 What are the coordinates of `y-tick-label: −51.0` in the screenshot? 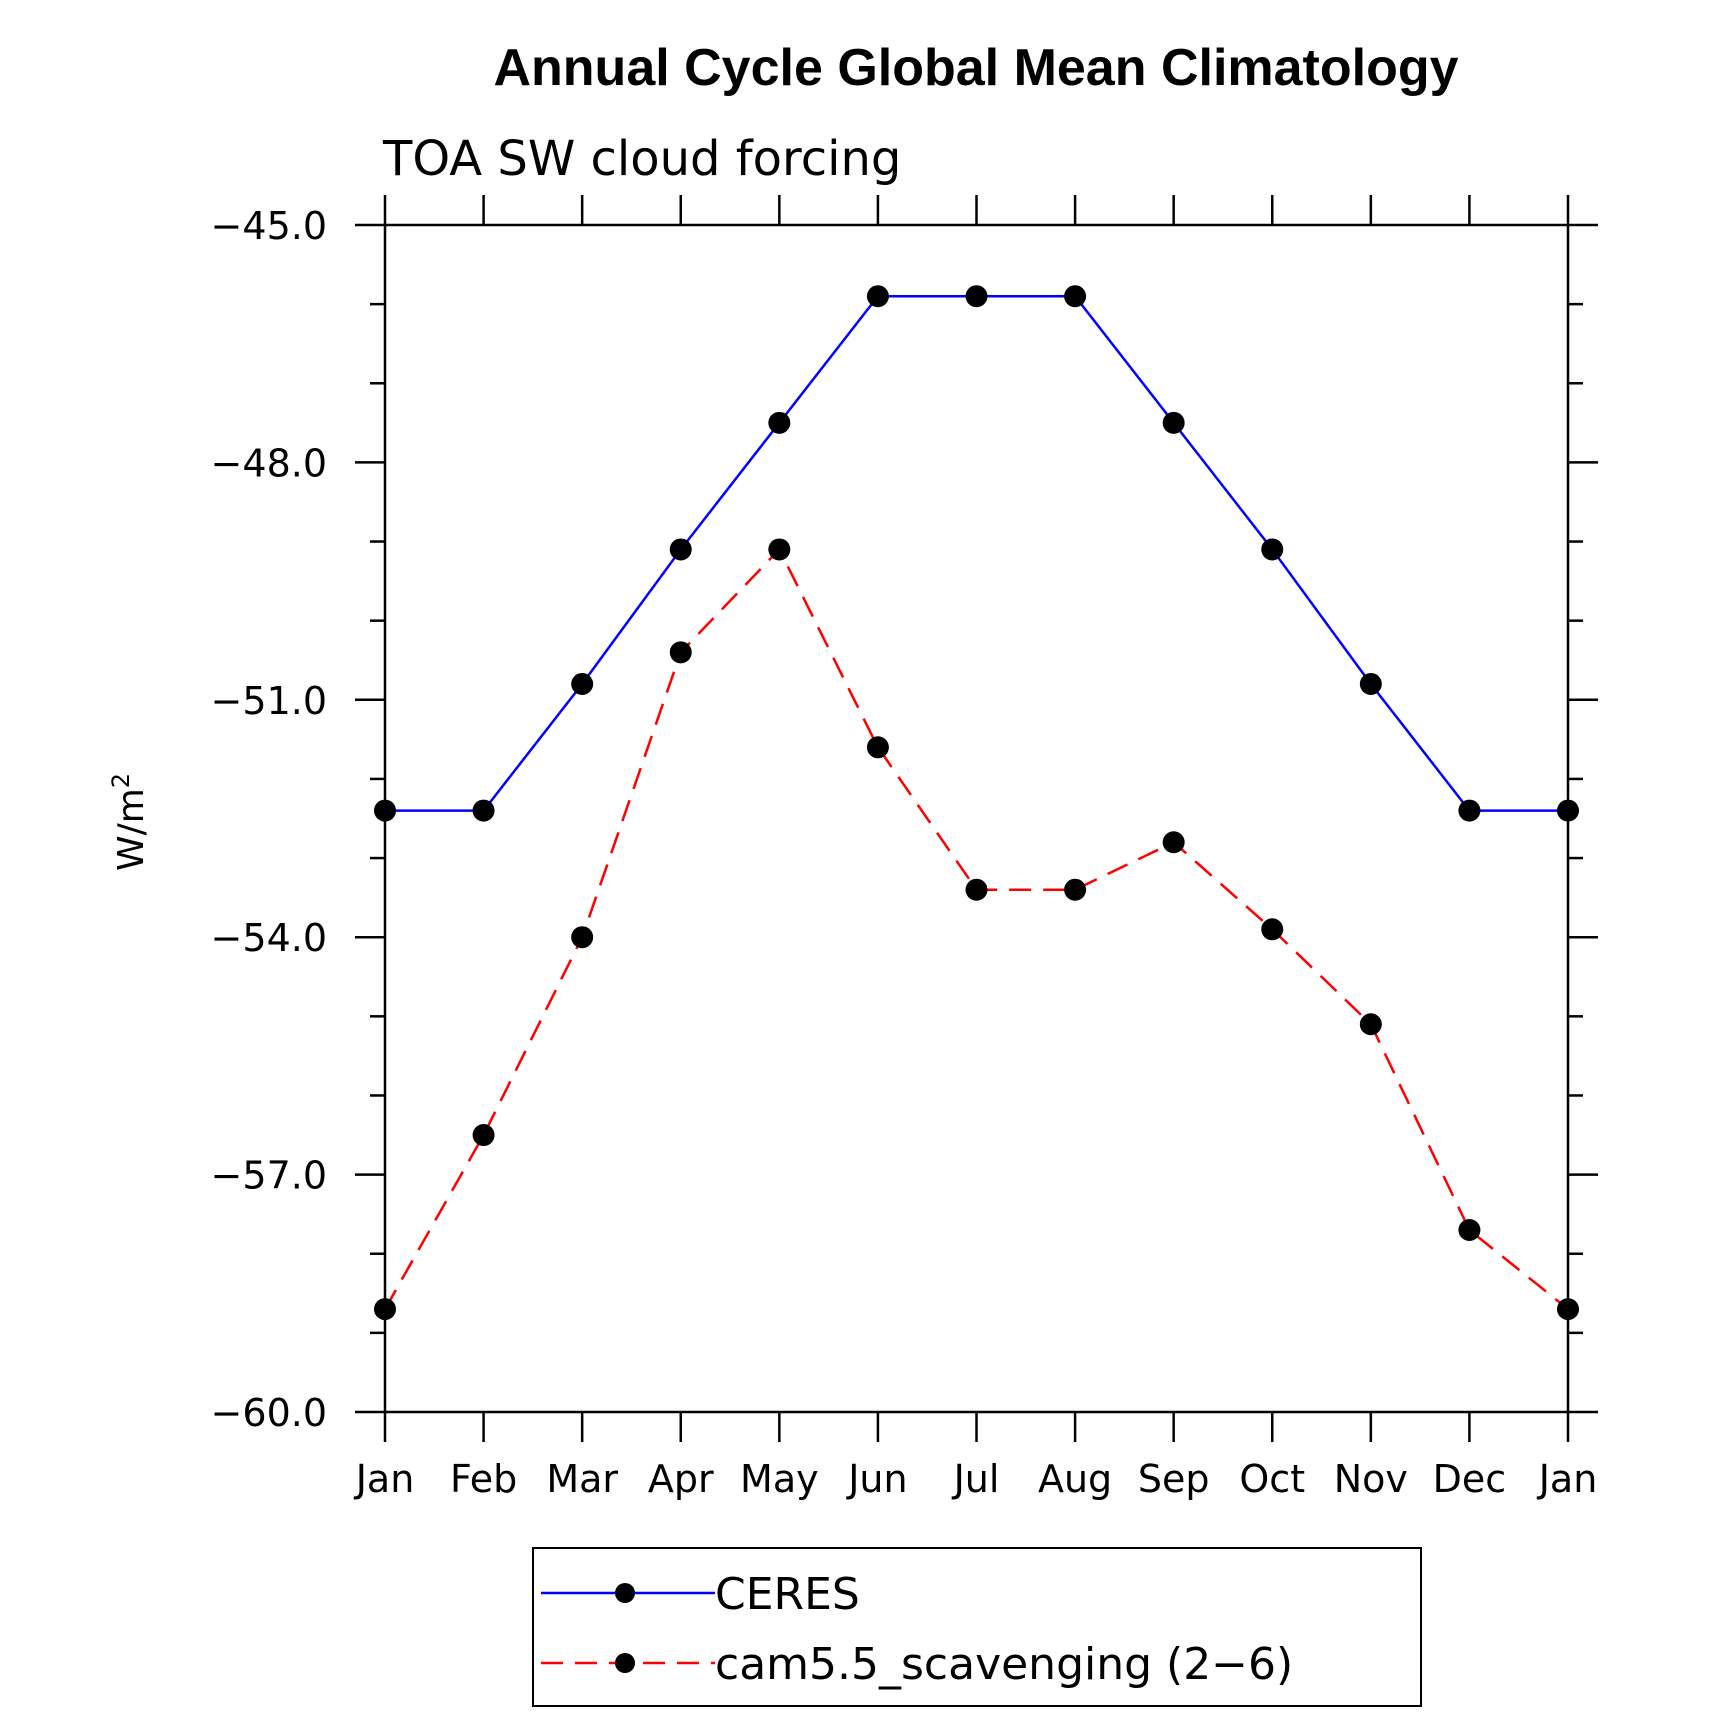 It's located at (269, 701).